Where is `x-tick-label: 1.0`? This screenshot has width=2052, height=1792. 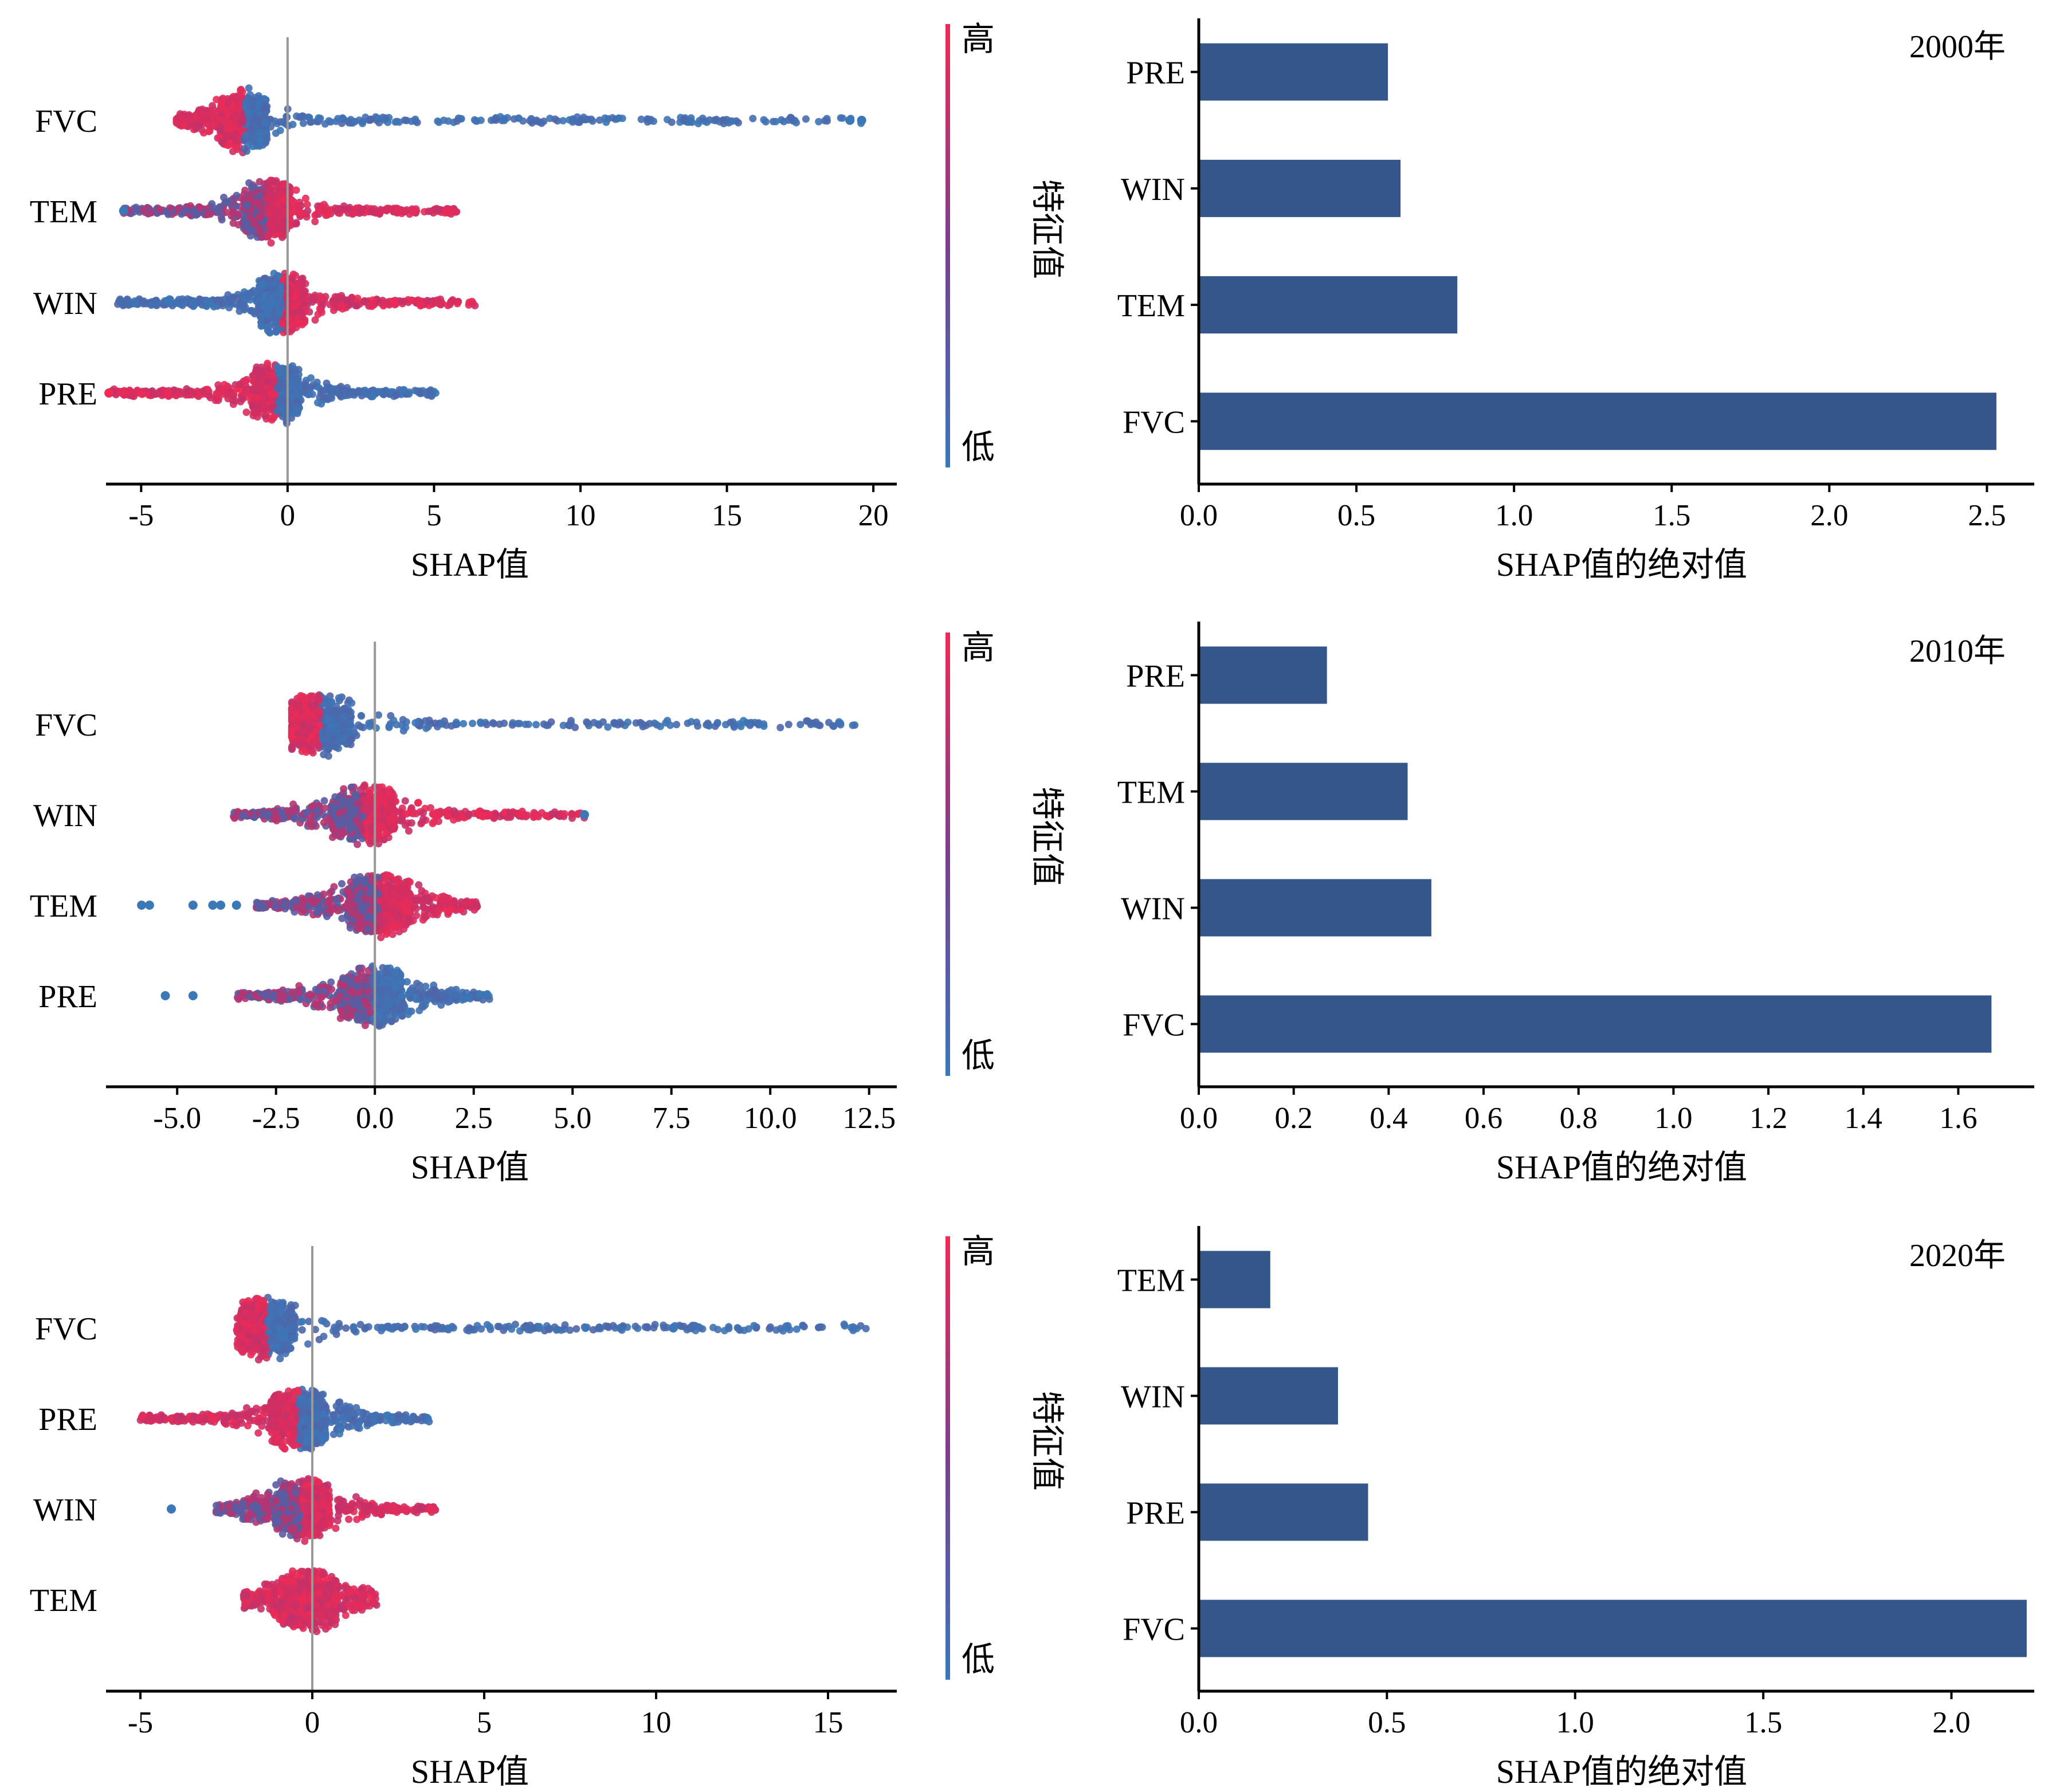
x-tick-label: 1.0 is located at coordinates (1514, 515).